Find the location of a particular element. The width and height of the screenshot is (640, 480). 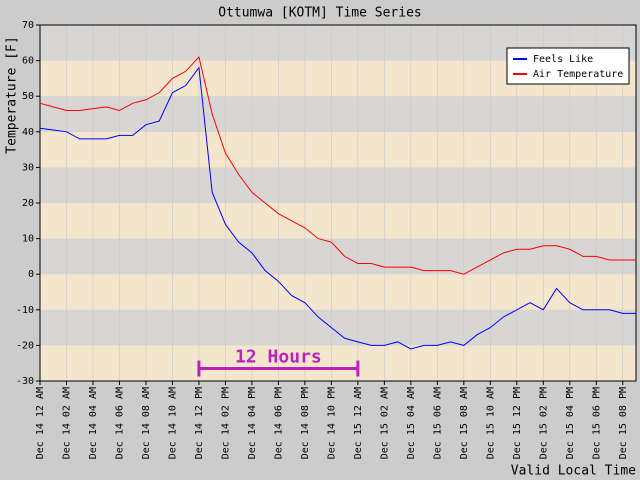

y-tick-label: 50 is located at coordinates (28, 96).